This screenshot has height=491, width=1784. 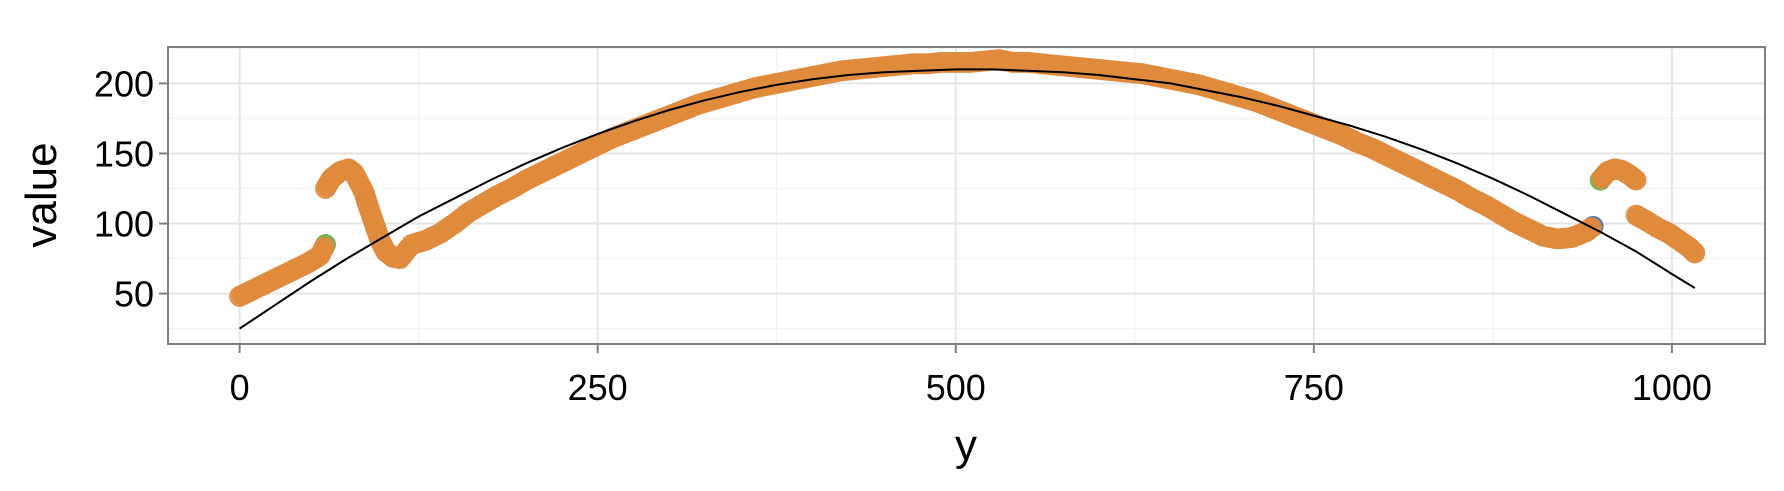 What do you see at coordinates (124, 153) in the screenshot?
I see `y-tick-label: 150` at bounding box center [124, 153].